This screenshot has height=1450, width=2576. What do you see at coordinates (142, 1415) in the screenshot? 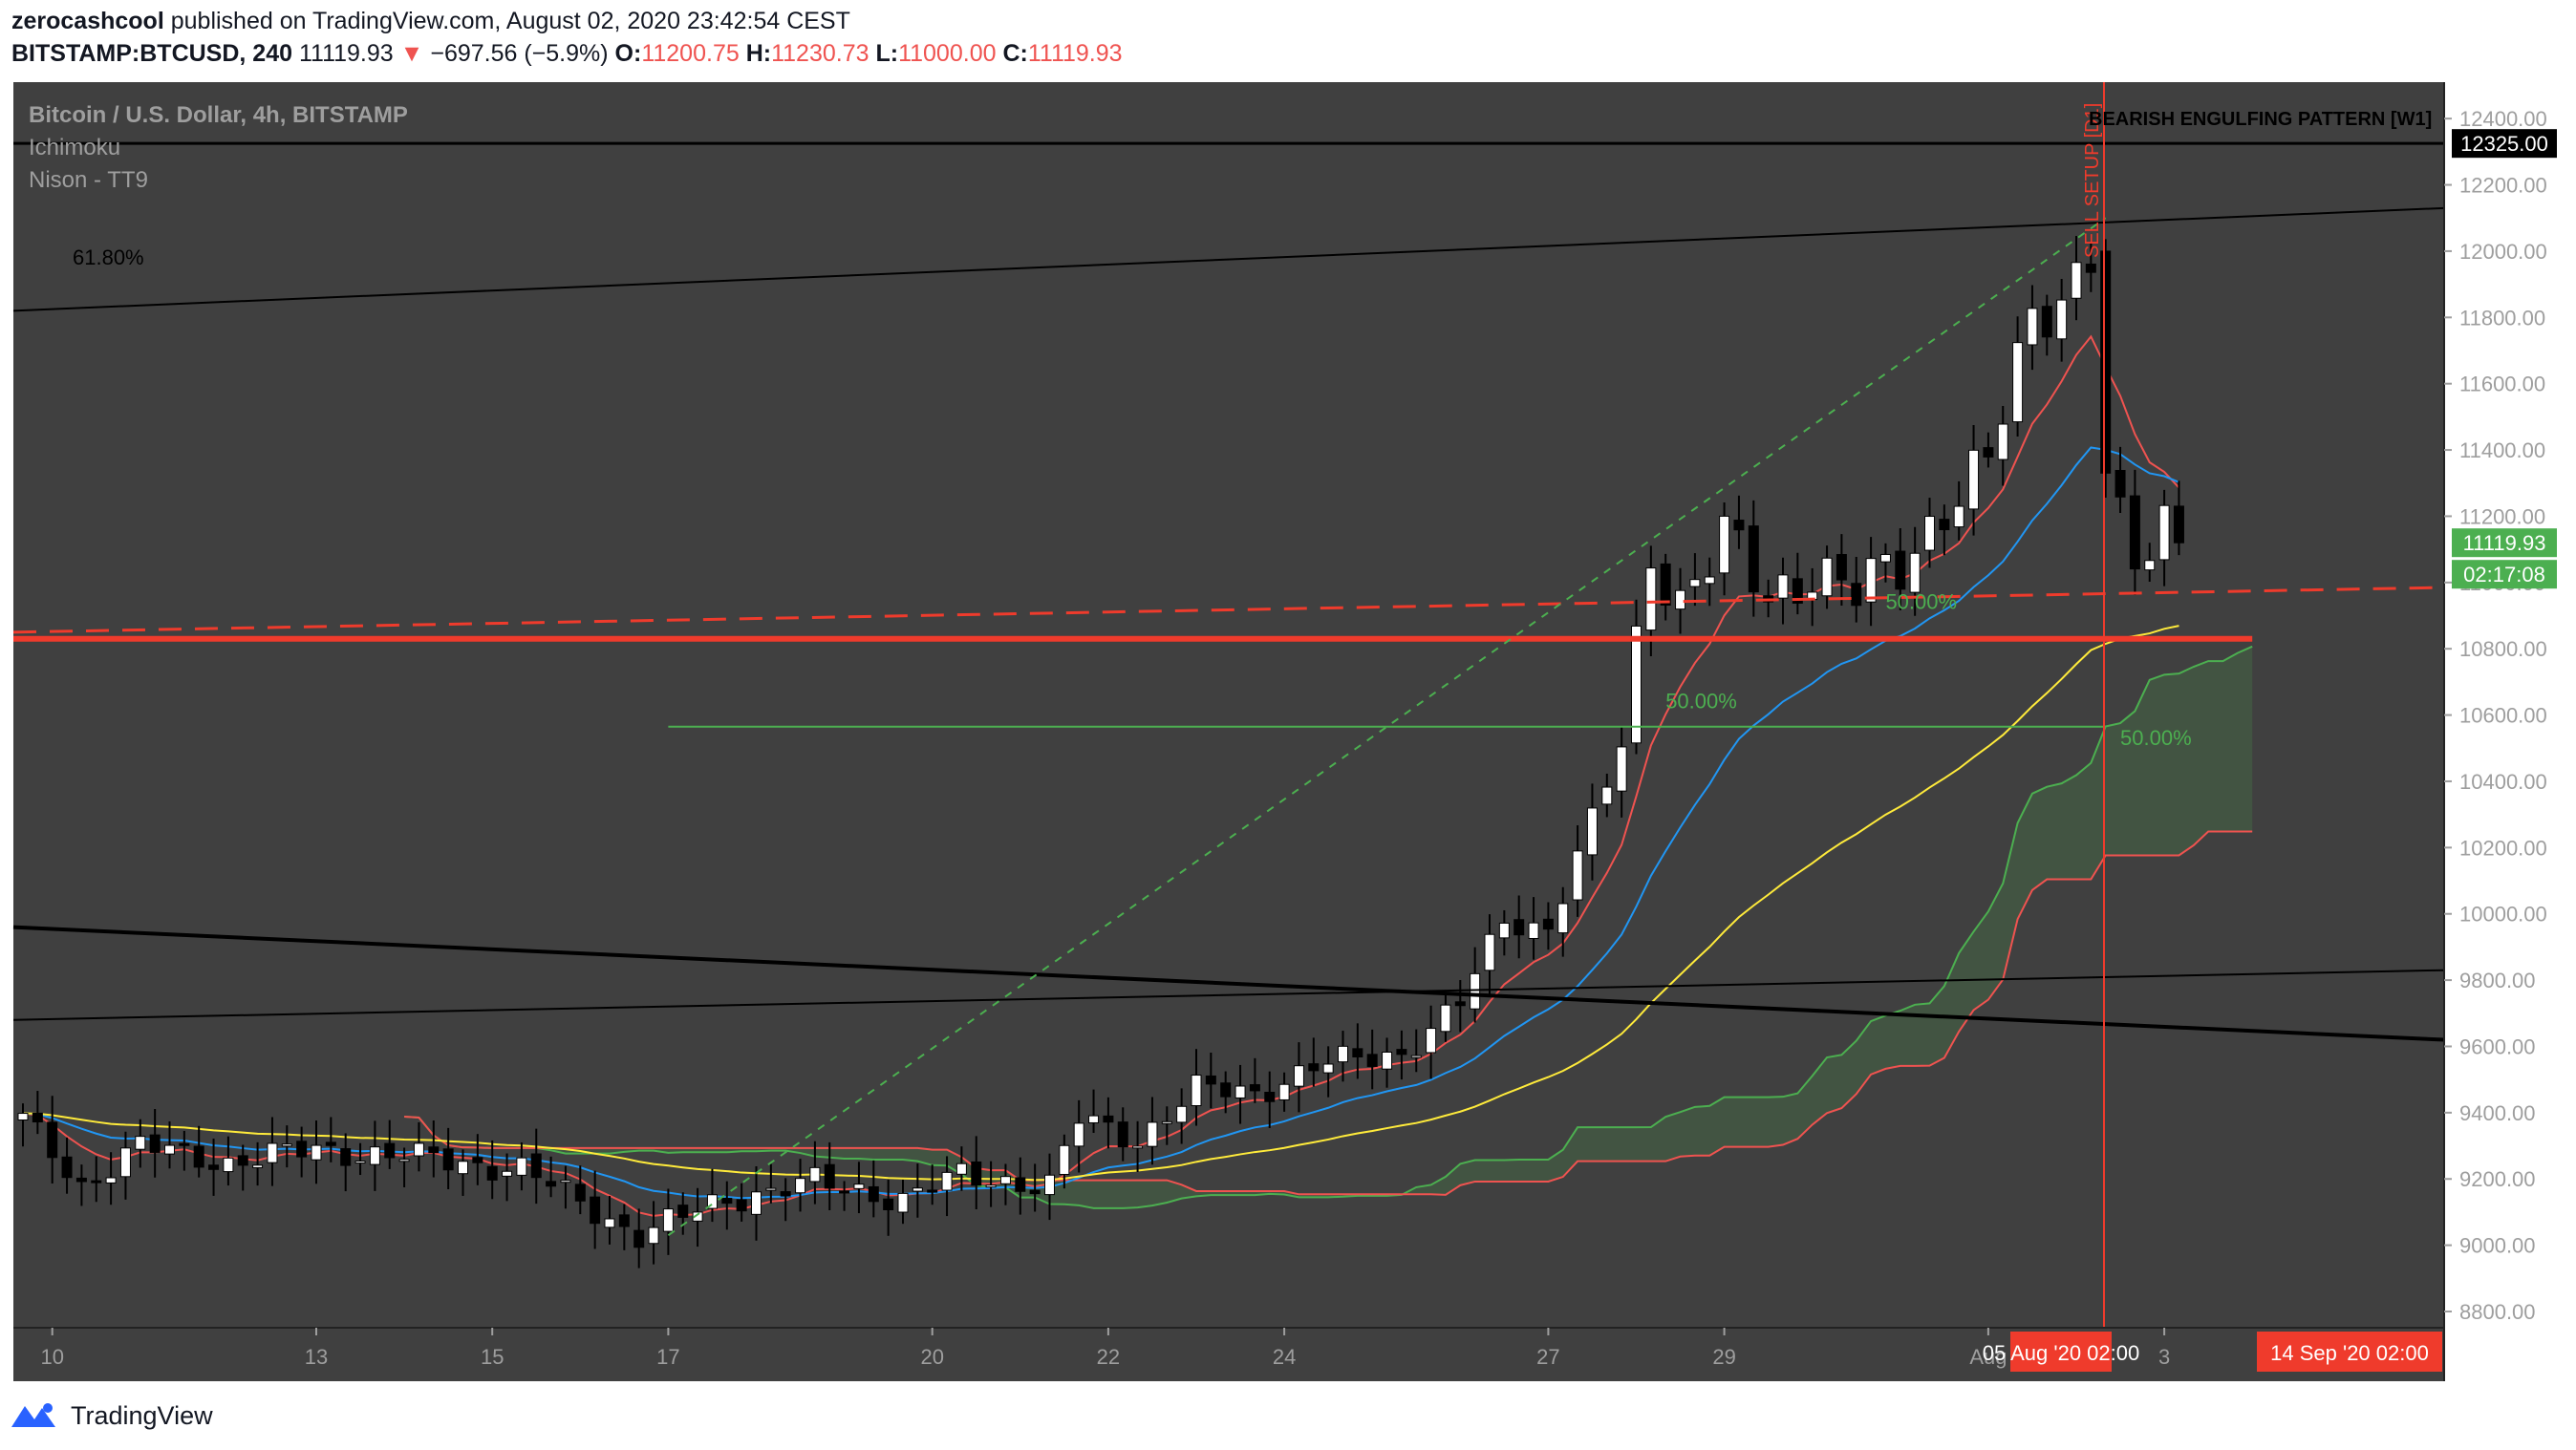
I see `tradingview-brand: TradingView` at bounding box center [142, 1415].